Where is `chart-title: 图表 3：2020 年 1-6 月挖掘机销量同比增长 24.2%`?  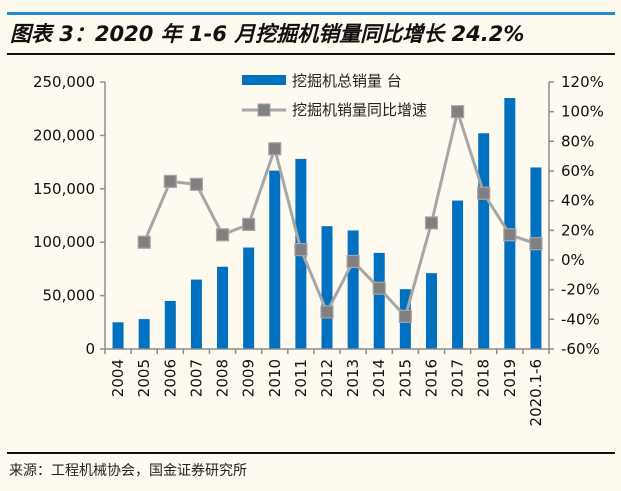
chart-title: 图表 3：2020 年 1-6 月挖掘机销量同比增长 24.2% is located at coordinates (267, 34).